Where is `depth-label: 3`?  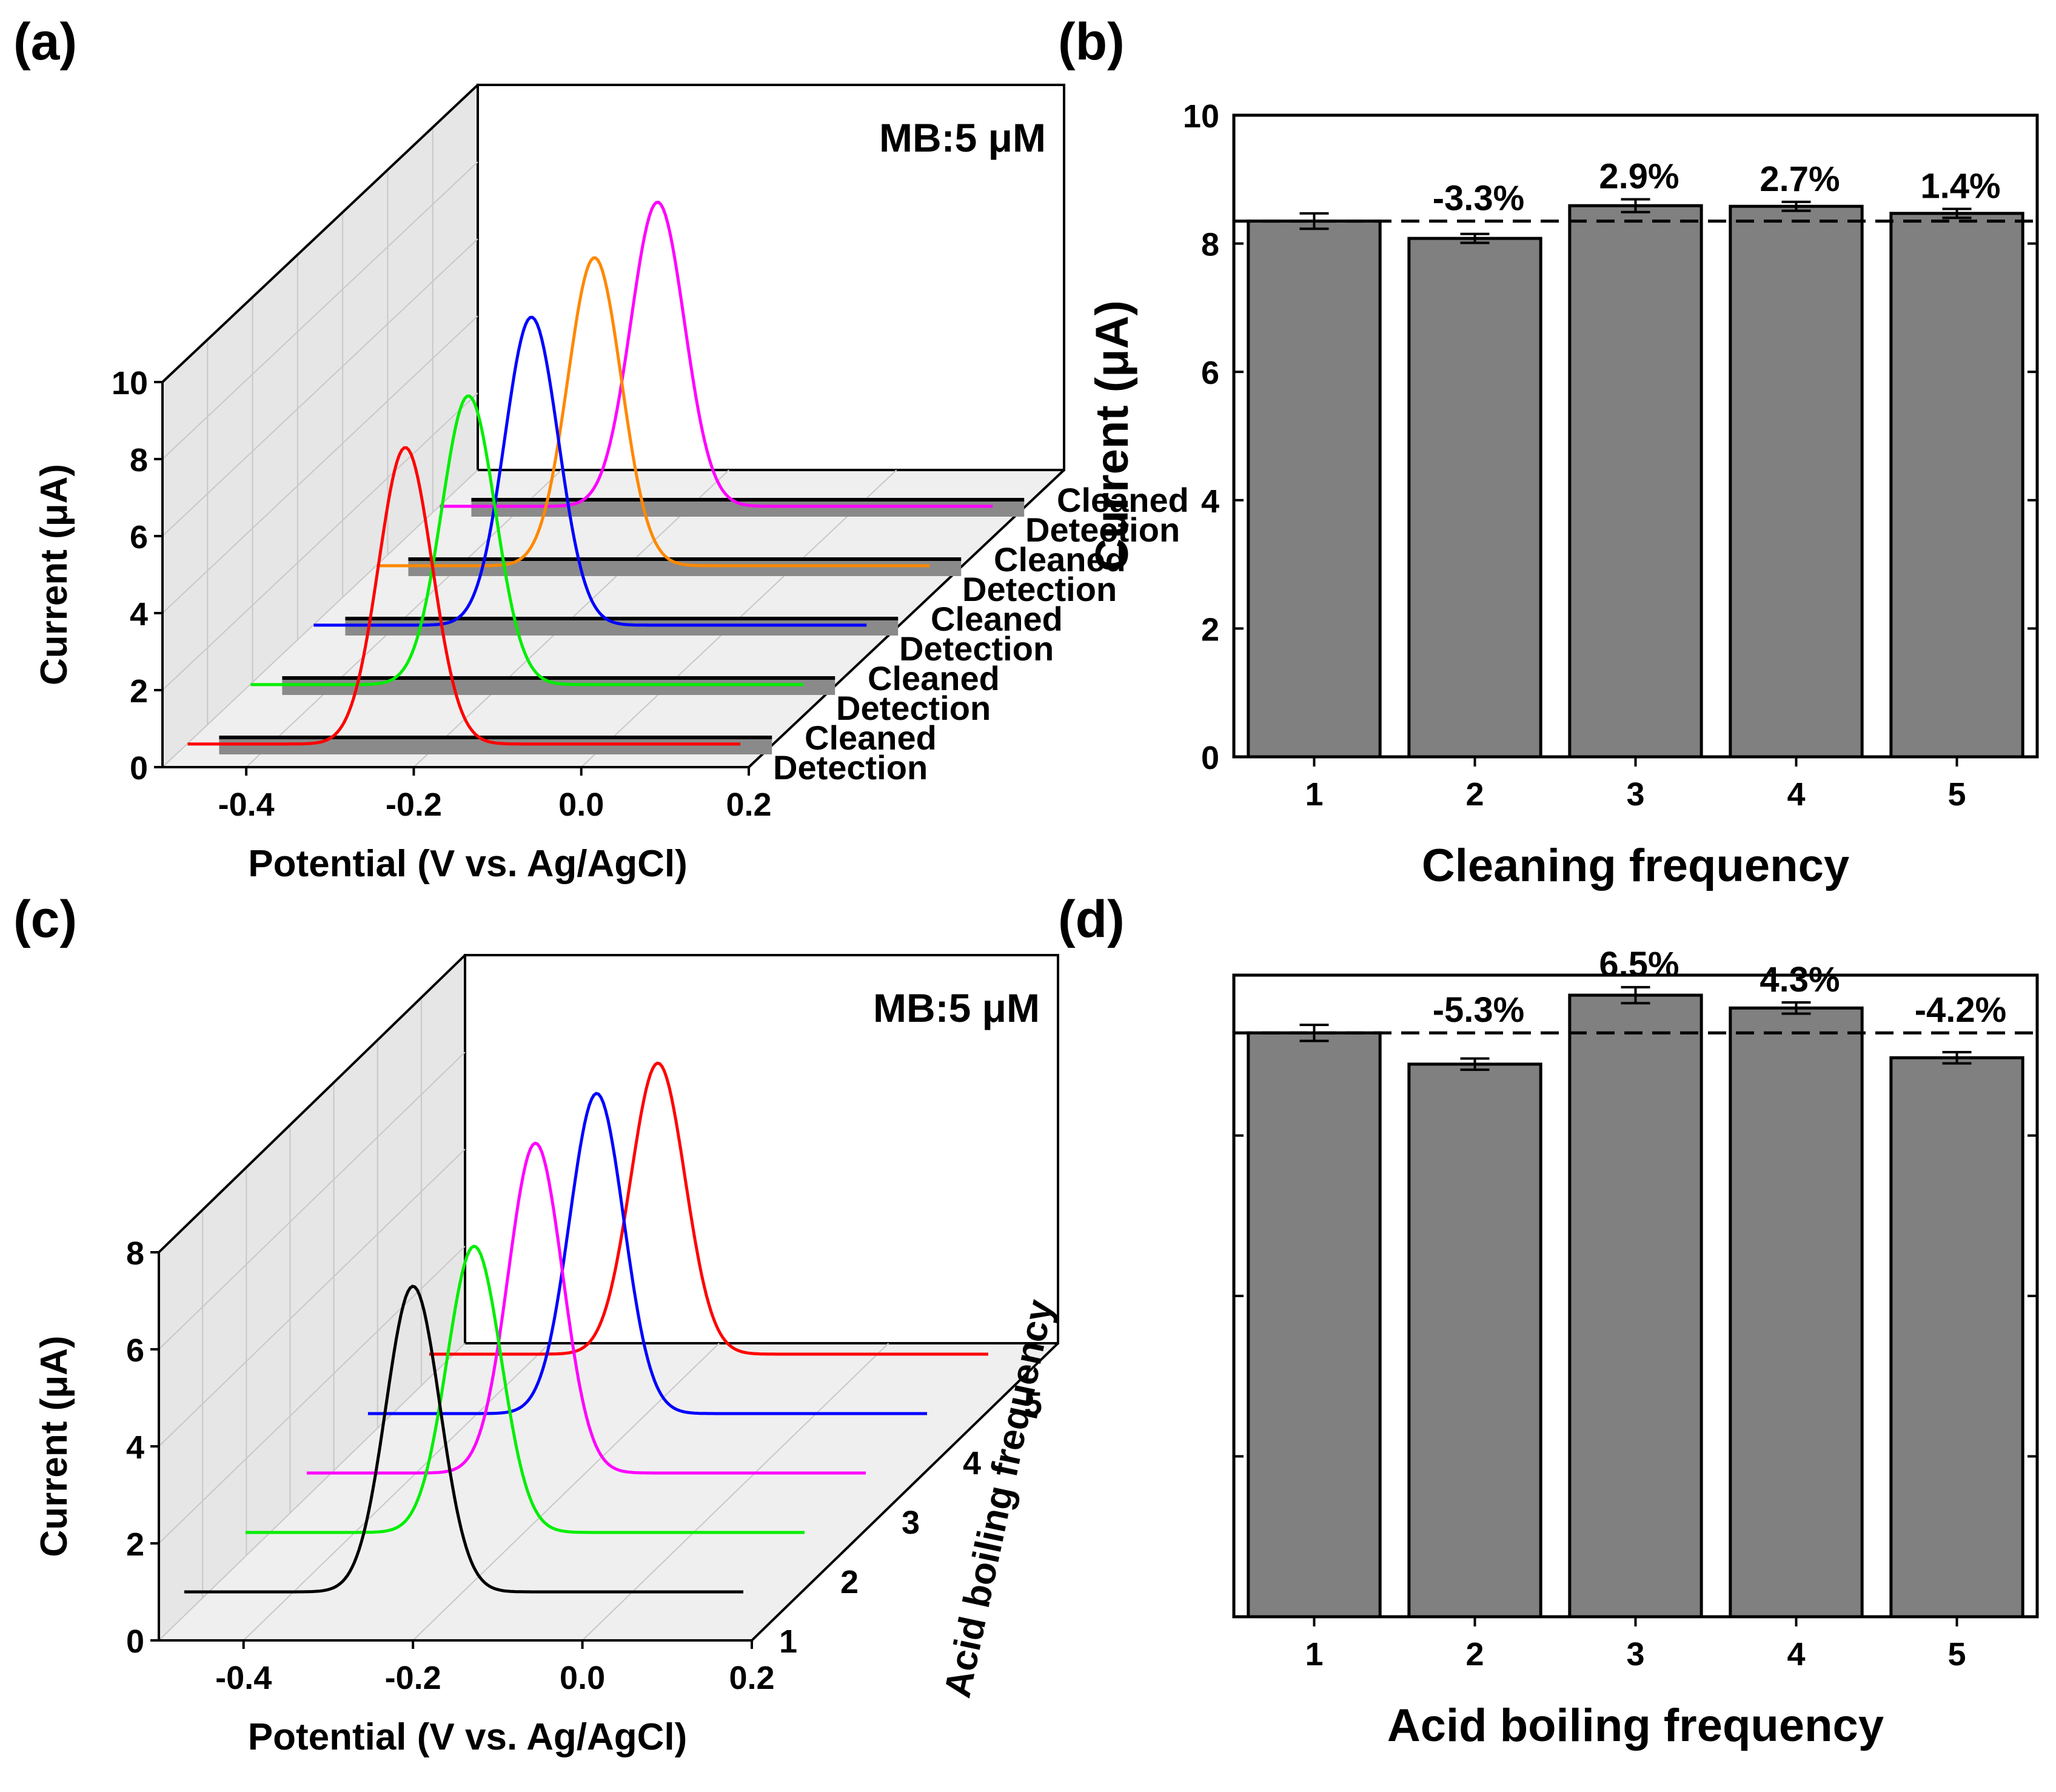
depth-label: 3 is located at coordinates (911, 1523).